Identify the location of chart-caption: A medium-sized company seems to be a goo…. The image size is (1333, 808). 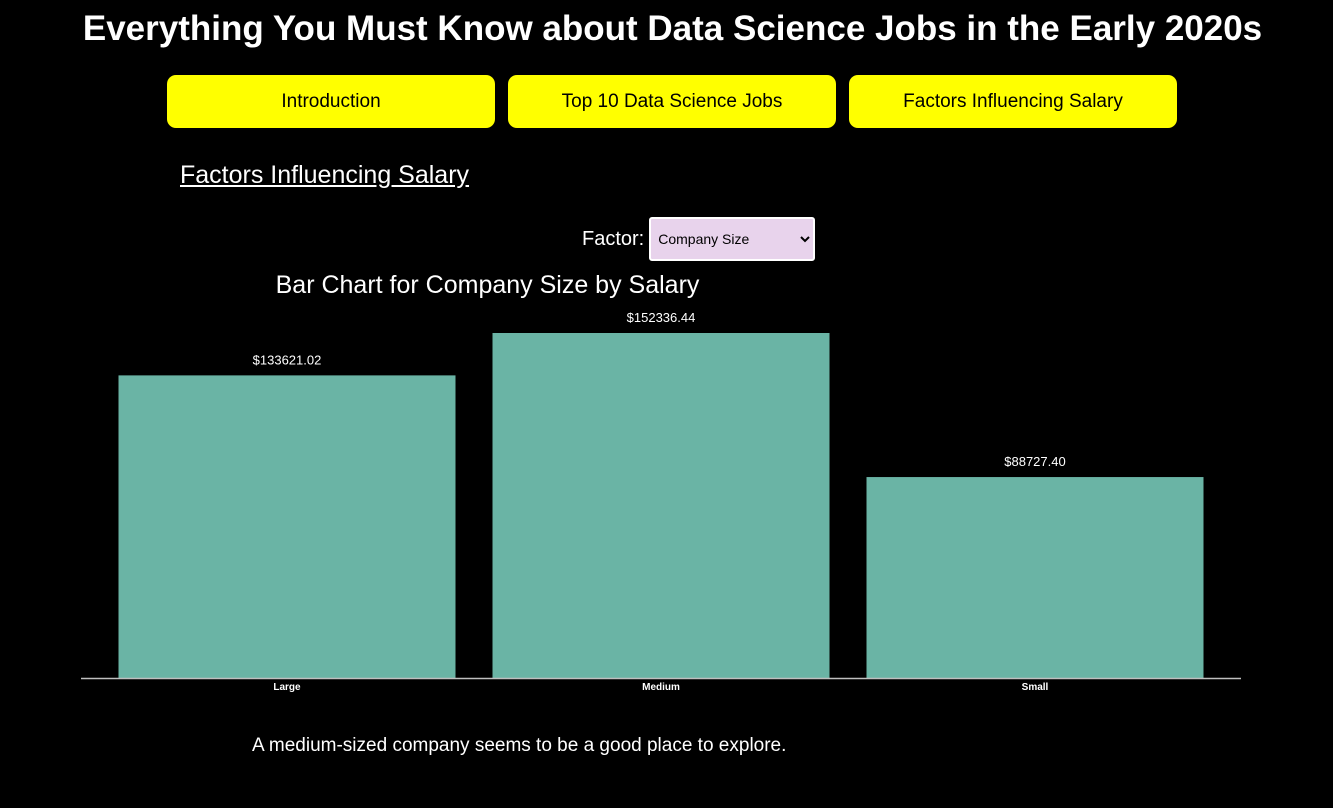
(519, 745).